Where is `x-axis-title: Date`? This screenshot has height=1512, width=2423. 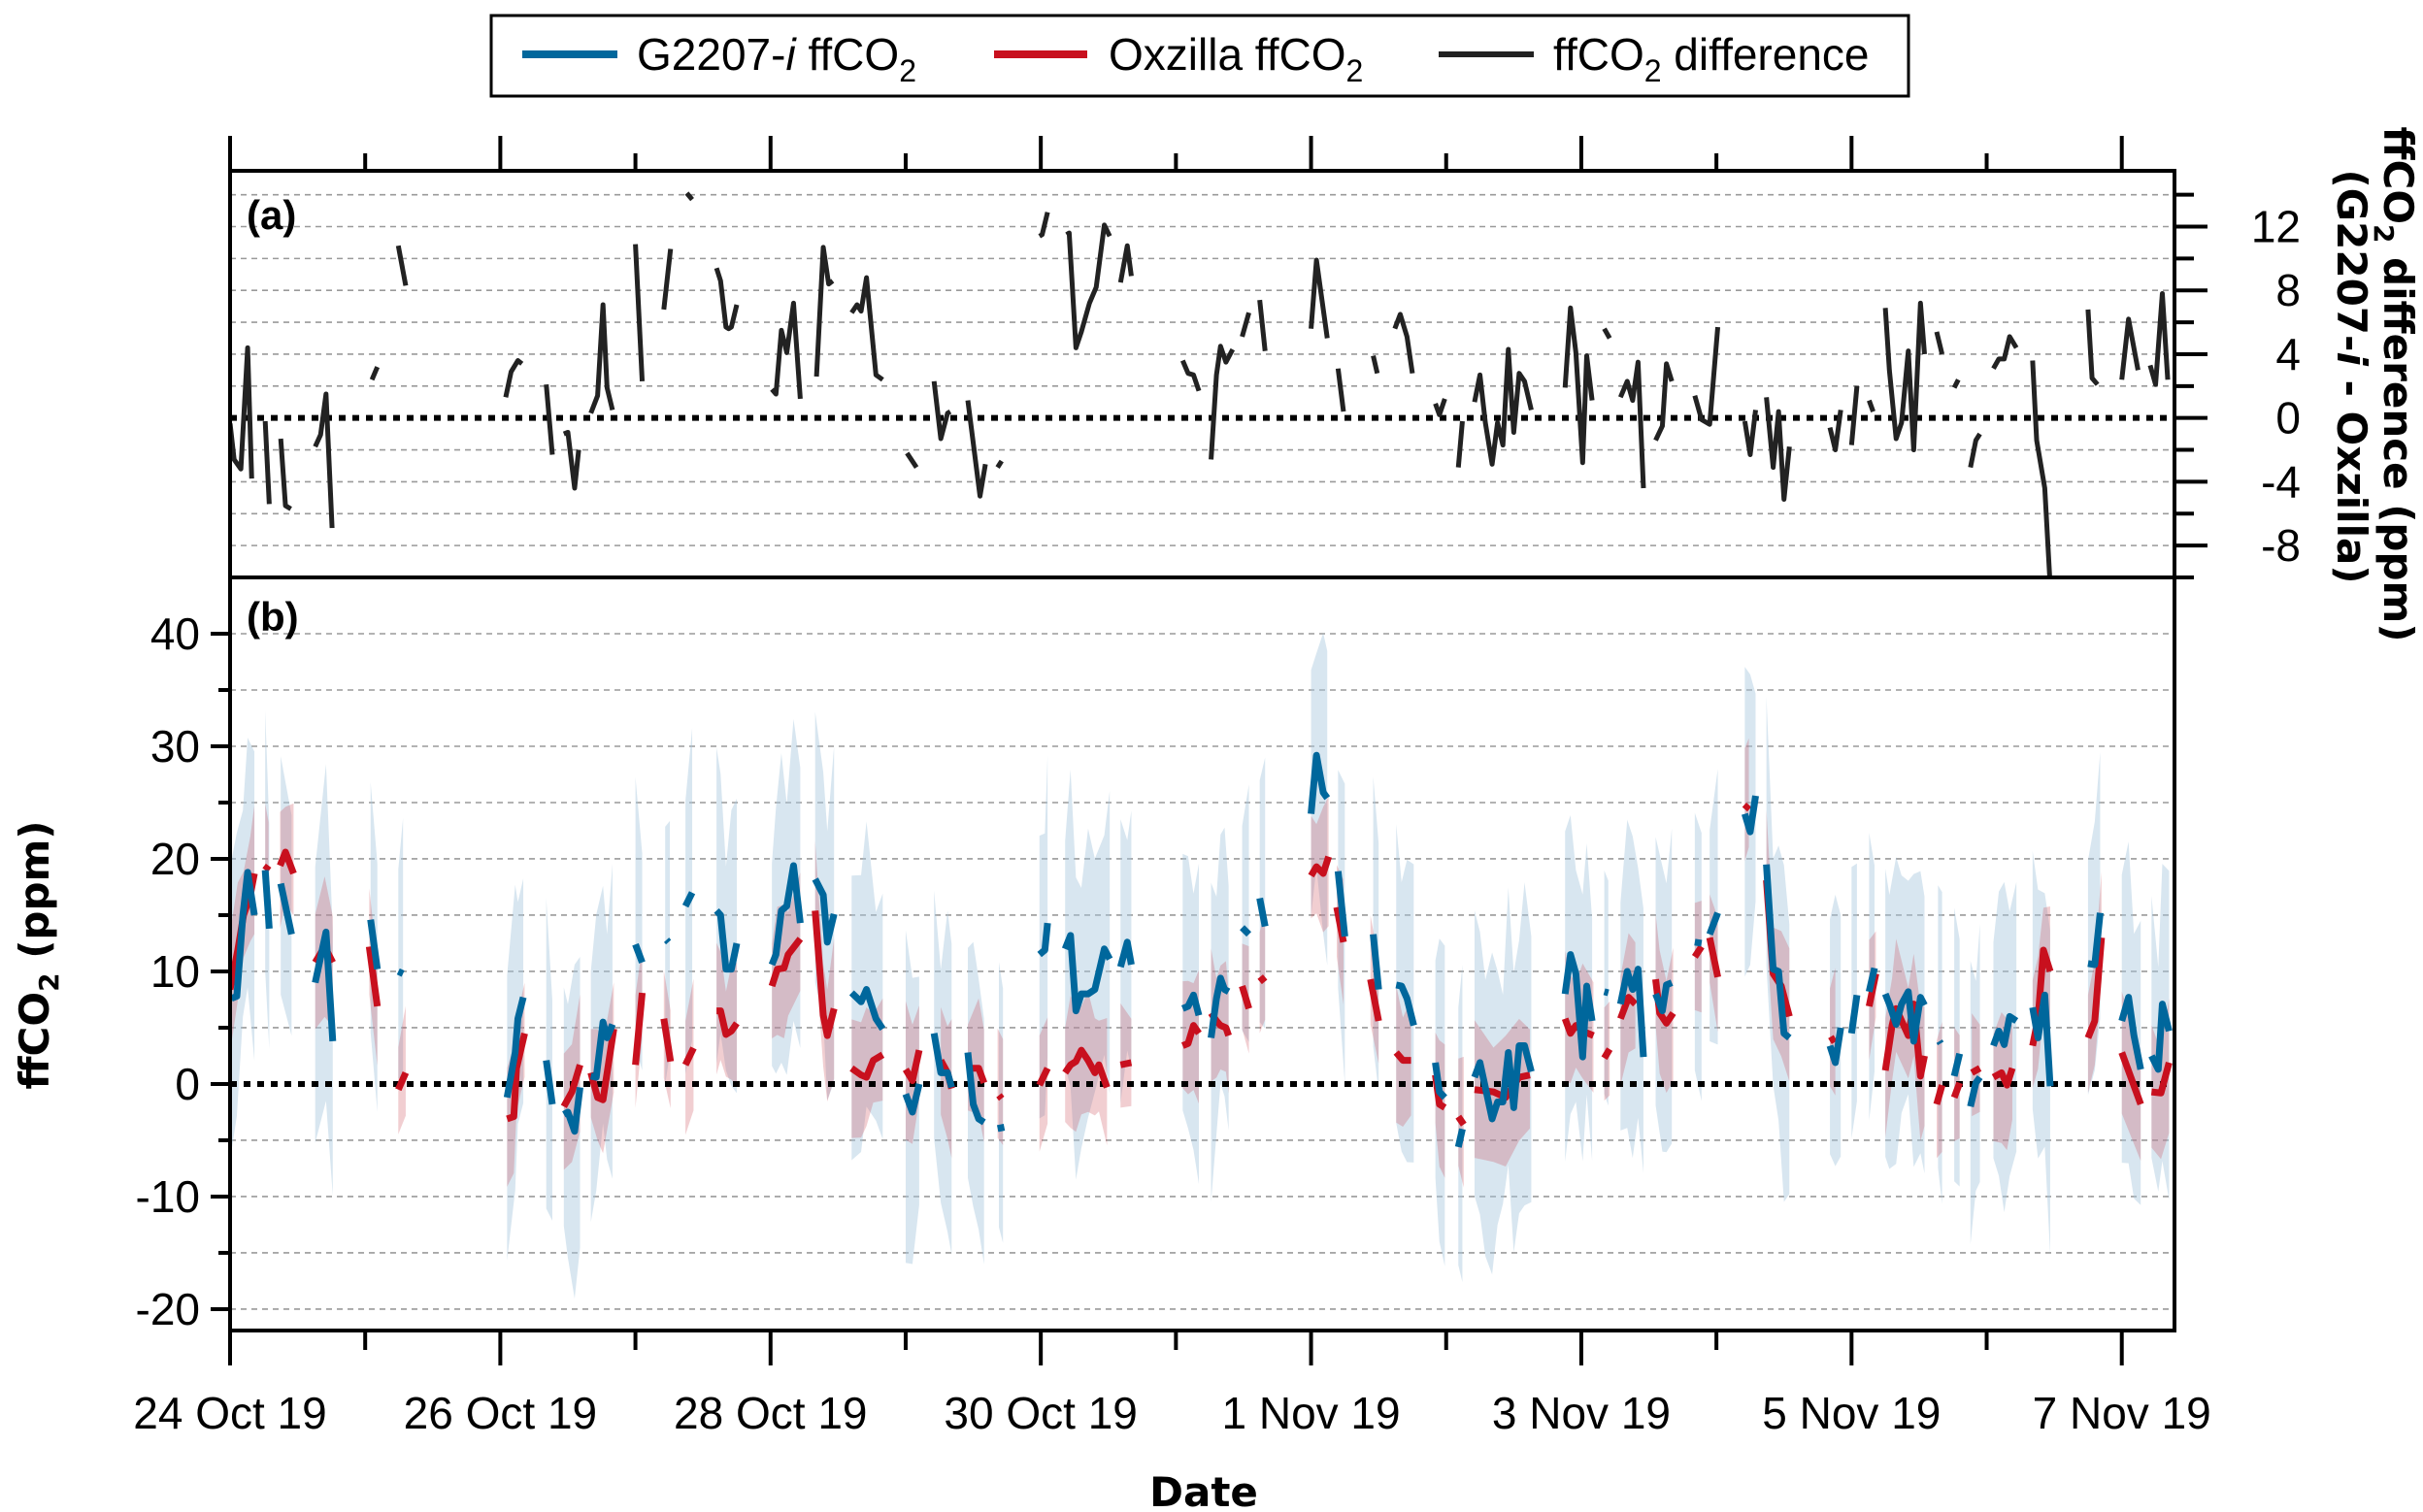 x-axis-title: Date is located at coordinates (1203, 1490).